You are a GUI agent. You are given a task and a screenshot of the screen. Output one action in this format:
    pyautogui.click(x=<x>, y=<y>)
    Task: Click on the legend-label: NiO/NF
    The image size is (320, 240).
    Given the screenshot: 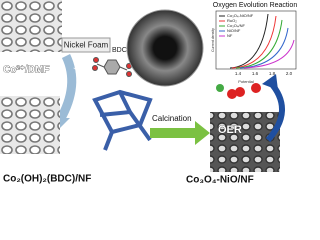 What is the action you would take?
    pyautogui.click(x=234, y=30)
    